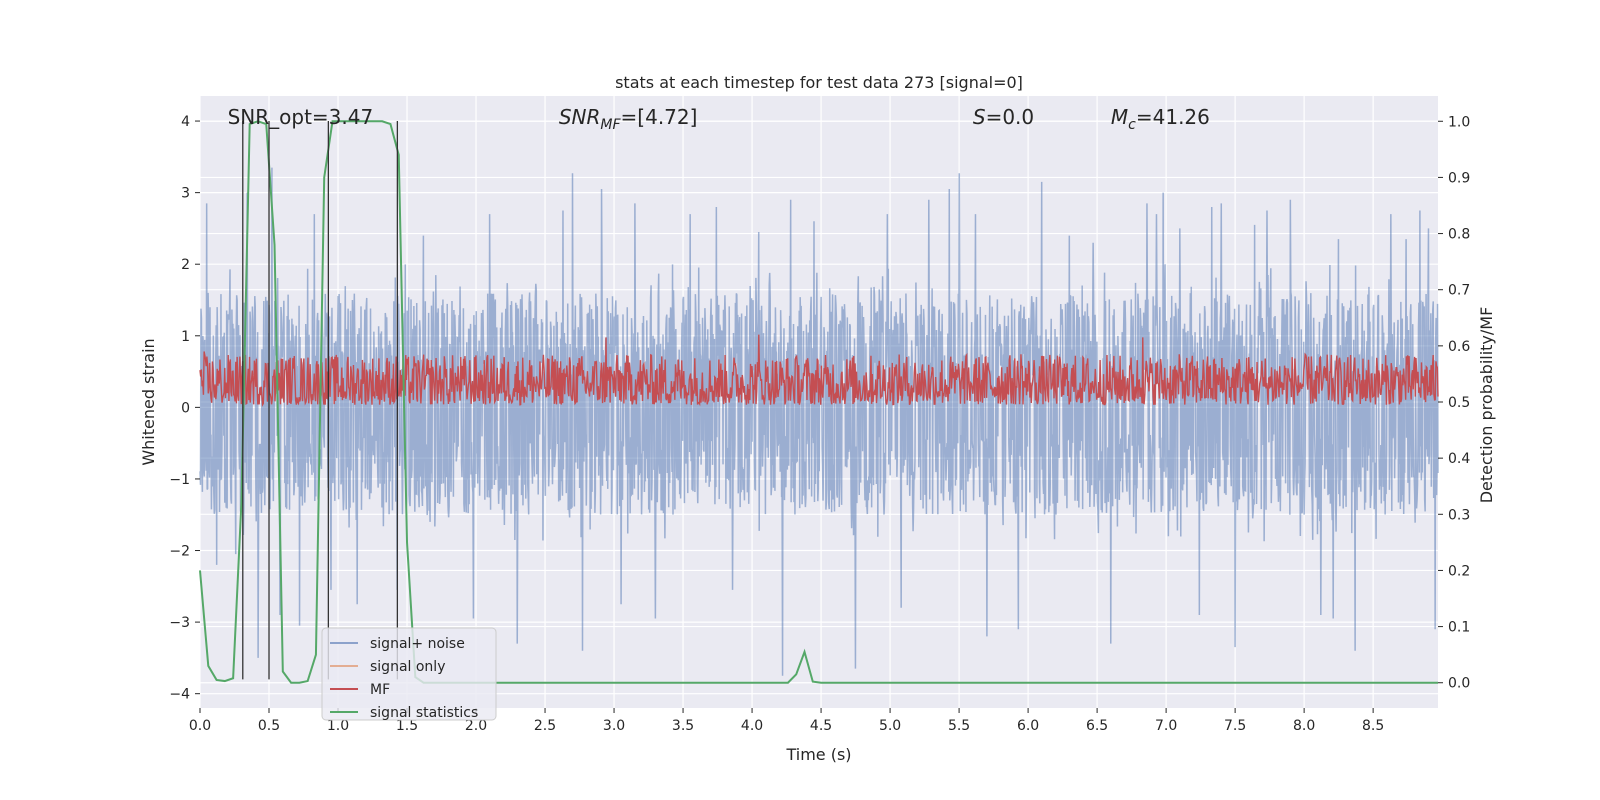 This screenshot has height=800, width=1600. What do you see at coordinates (269, 726) in the screenshot?
I see `x-tick-label: 0.5` at bounding box center [269, 726].